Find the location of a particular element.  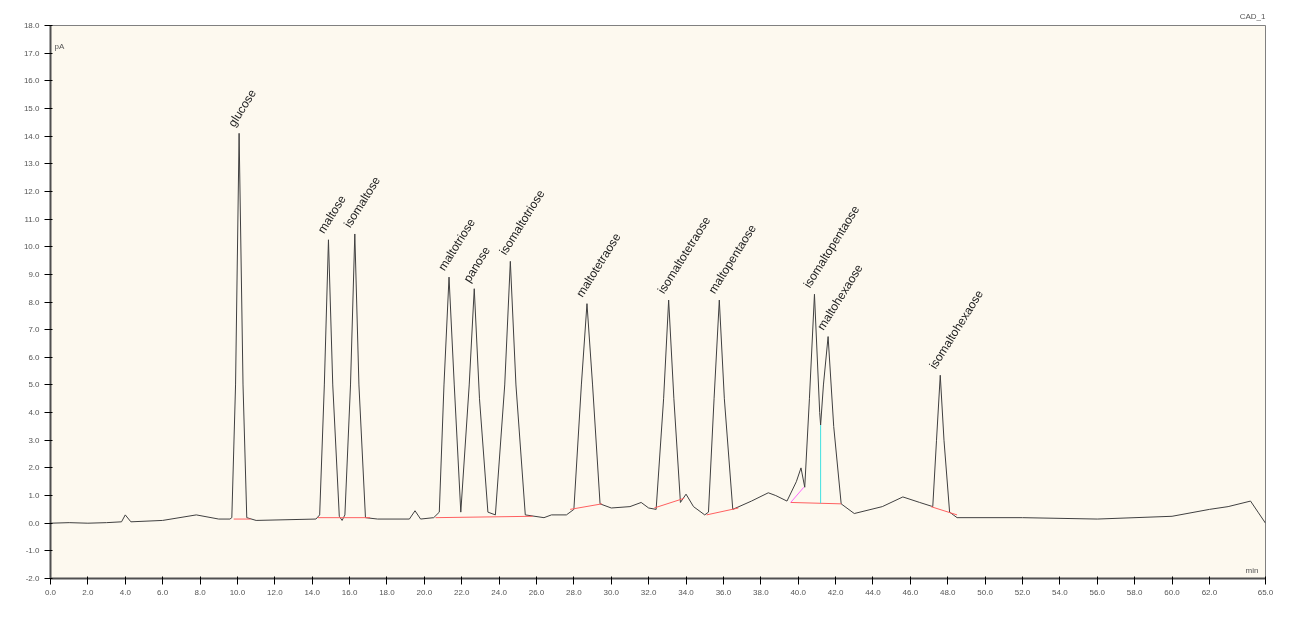

y-tick-label: 17.0 is located at coordinates (32, 53).